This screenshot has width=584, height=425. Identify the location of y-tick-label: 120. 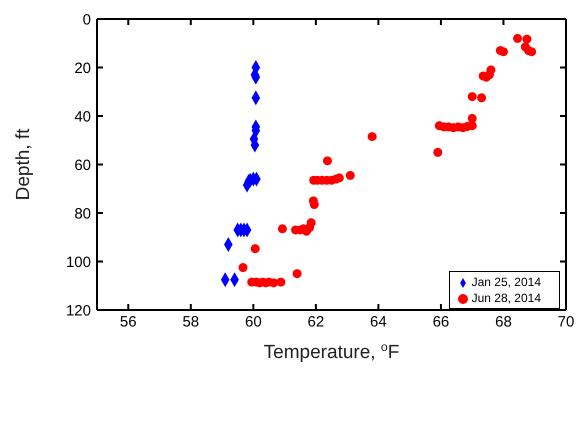
(78, 311).